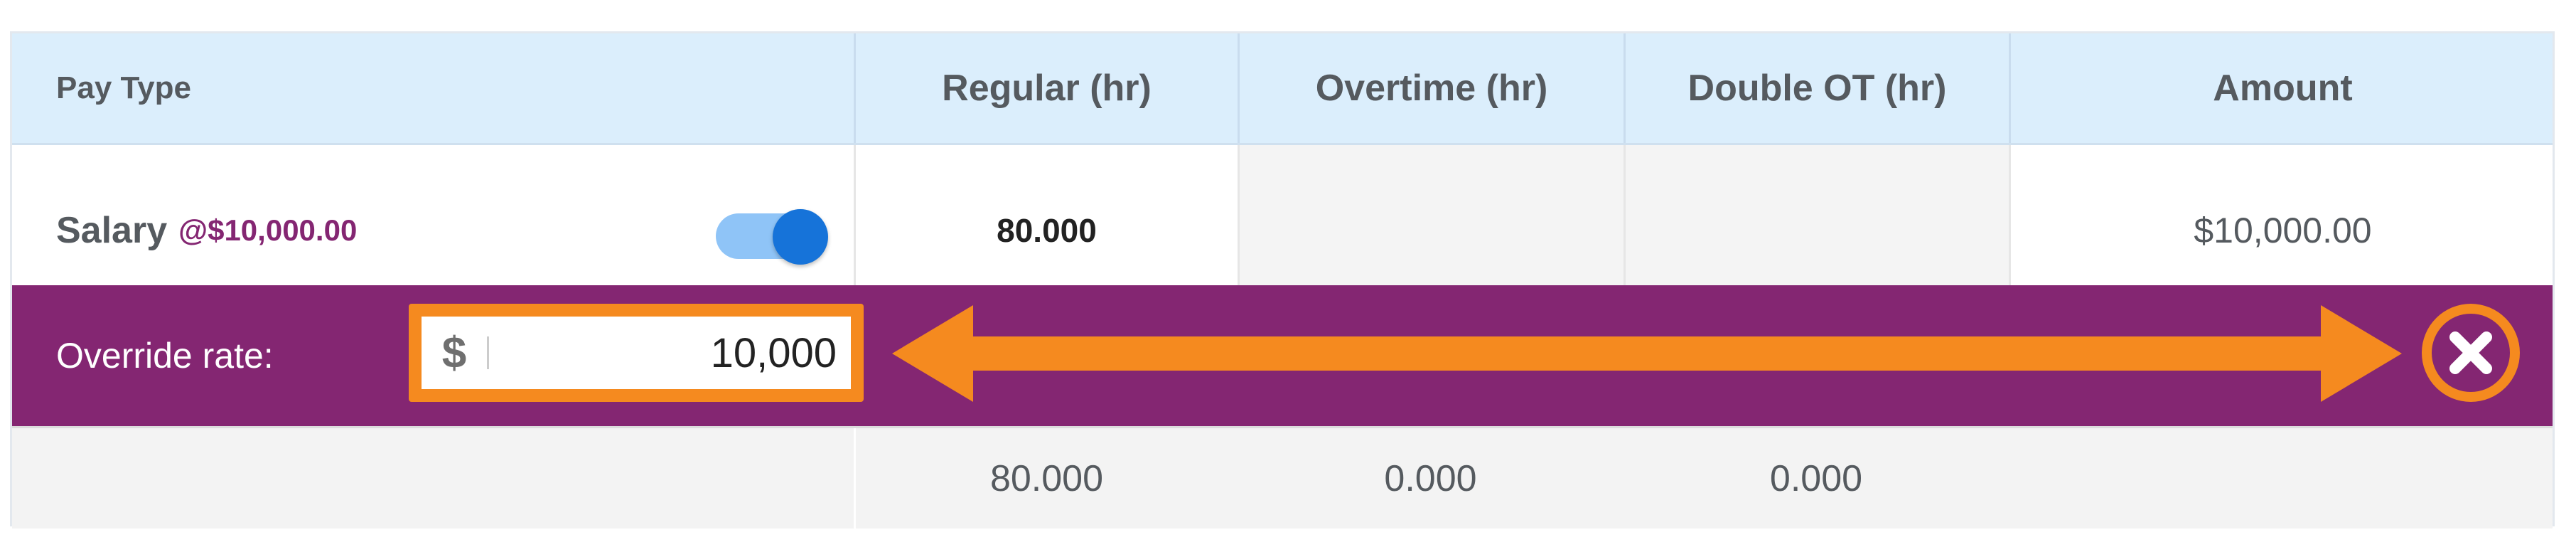 The image size is (2576, 552). I want to click on col-regular: Regular (hr), so click(1046, 88).